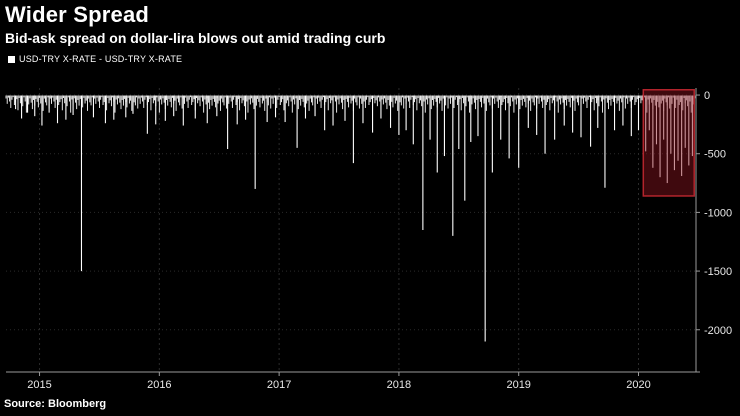 This screenshot has width=740, height=416. I want to click on svg-text: -1000, so click(718, 213).